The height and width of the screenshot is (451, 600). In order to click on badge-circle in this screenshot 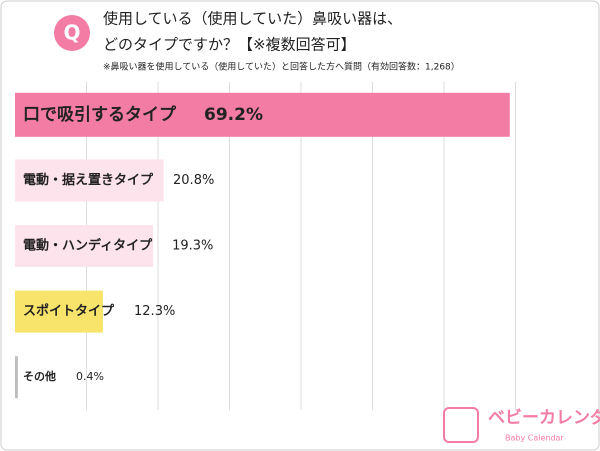, I will do `click(72, 33)`.